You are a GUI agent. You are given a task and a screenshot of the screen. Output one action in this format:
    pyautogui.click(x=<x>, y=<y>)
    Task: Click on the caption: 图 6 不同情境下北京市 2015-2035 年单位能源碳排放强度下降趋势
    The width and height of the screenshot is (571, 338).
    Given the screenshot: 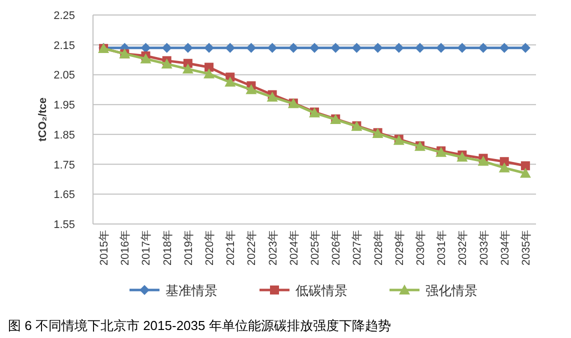 What is the action you would take?
    pyautogui.click(x=199, y=325)
    